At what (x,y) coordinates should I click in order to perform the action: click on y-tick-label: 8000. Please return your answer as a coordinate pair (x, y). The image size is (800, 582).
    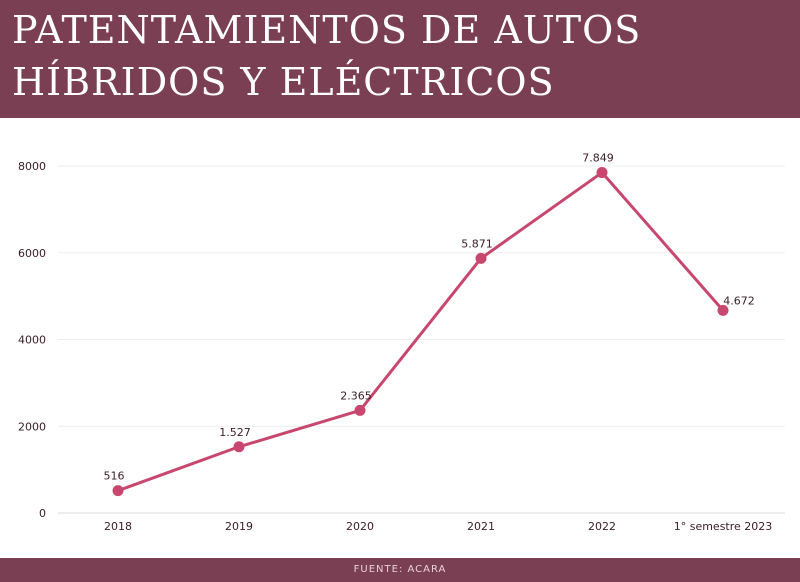
    Looking at the image, I should click on (32, 166).